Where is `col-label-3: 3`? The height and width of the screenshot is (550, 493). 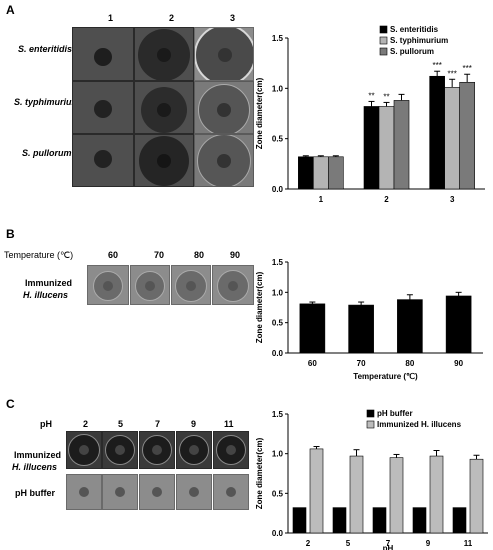
col-label-3: 3 is located at coordinates (233, 18).